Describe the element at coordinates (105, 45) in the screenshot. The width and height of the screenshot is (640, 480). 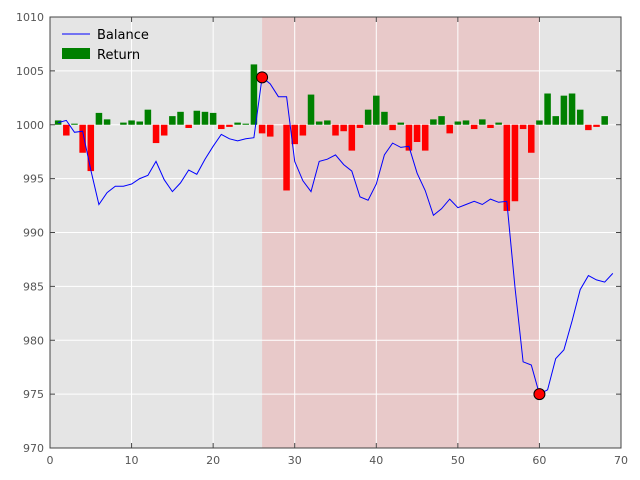
I see `legend: Balance Return` at that location.